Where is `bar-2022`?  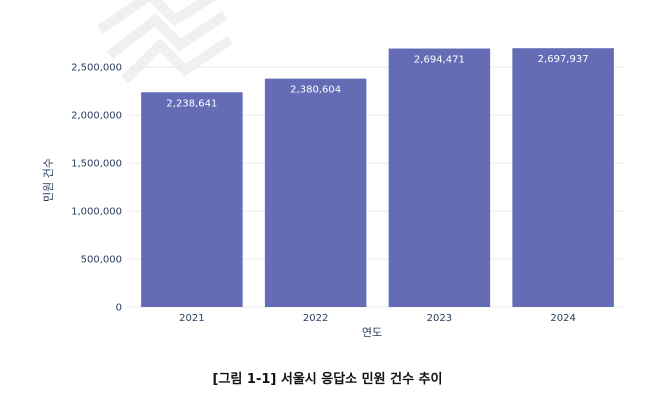
bar-2022 is located at coordinates (315, 192).